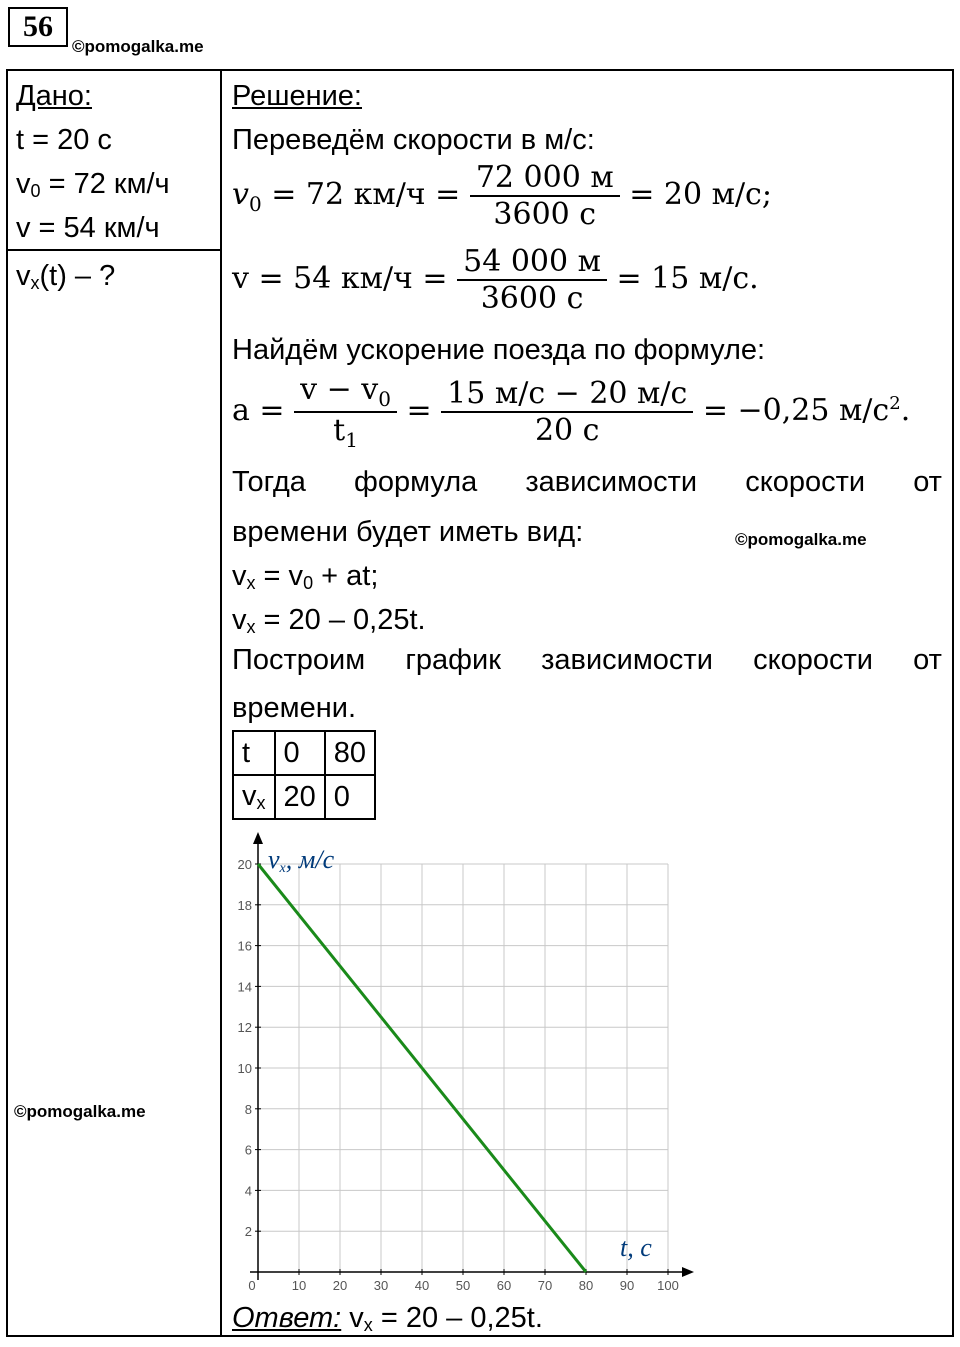 The height and width of the screenshot is (1347, 960). Describe the element at coordinates (305, 576) in the screenshot. I see `formula-general: vx = v0 + at;` at that location.